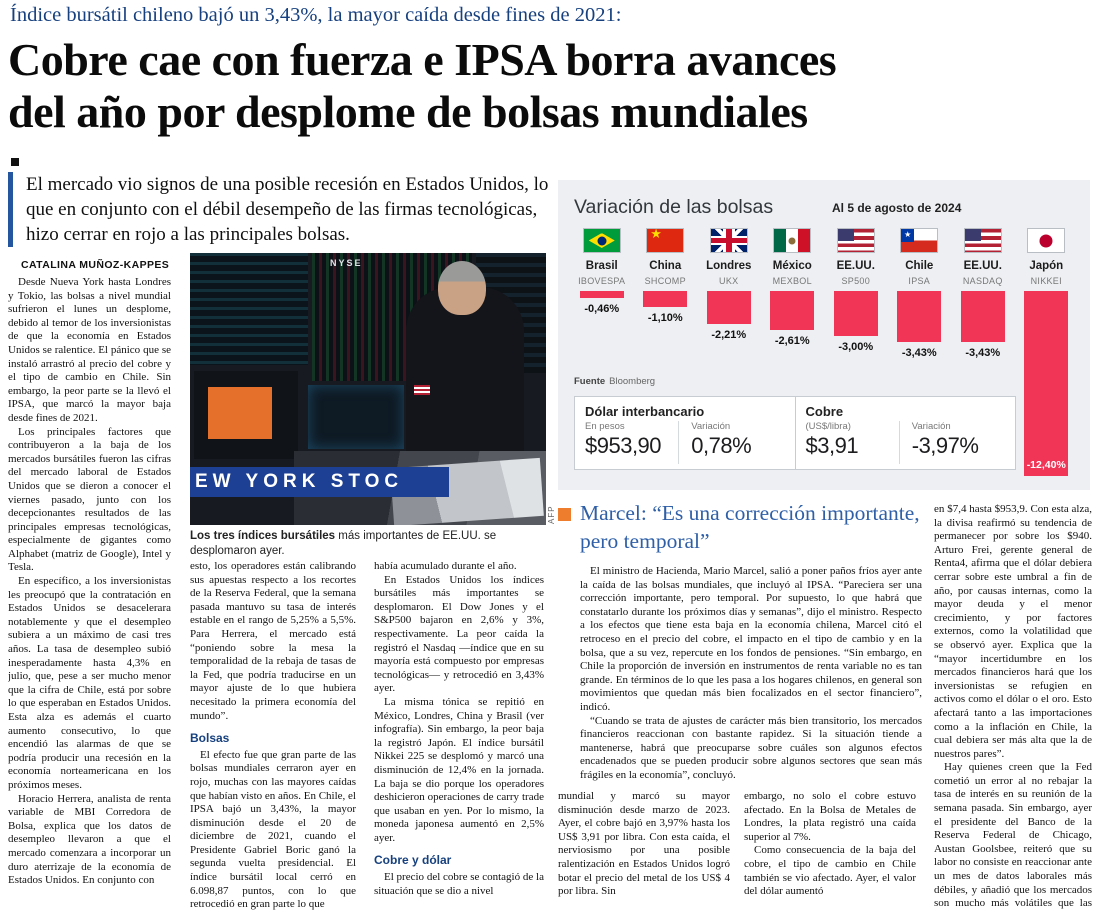 This screenshot has width=1100, height=912. Describe the element at coordinates (602, 281) in the screenshot. I see `chart-index-label: IBOVESPA` at that location.